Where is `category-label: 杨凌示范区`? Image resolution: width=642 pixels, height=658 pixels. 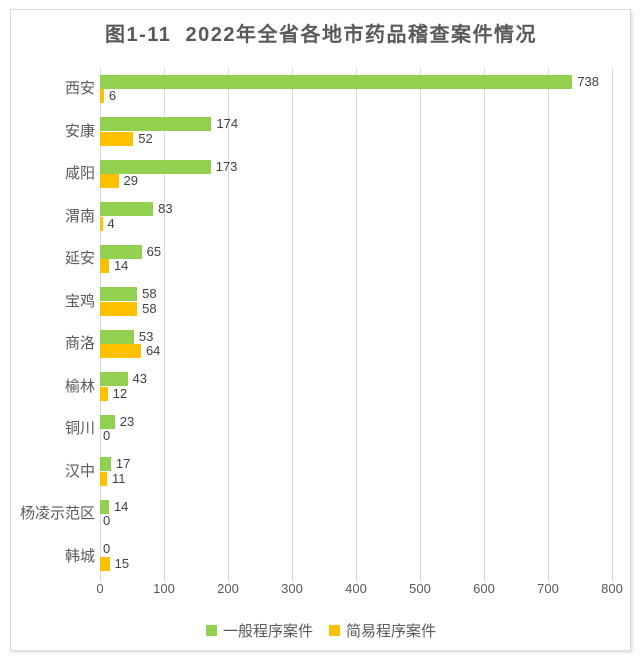
category-label: 杨凌示范区 is located at coordinates (57, 514).